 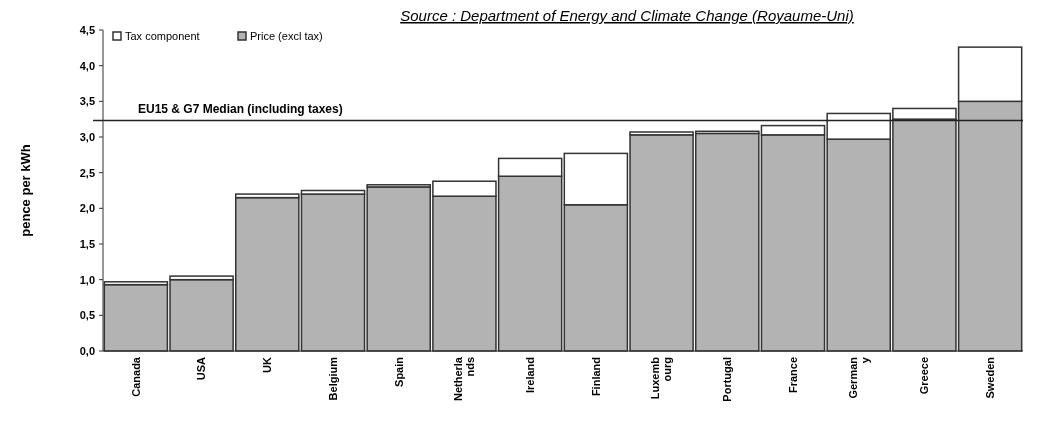 I want to click on y-tick-label: 4,0, so click(x=87, y=65).